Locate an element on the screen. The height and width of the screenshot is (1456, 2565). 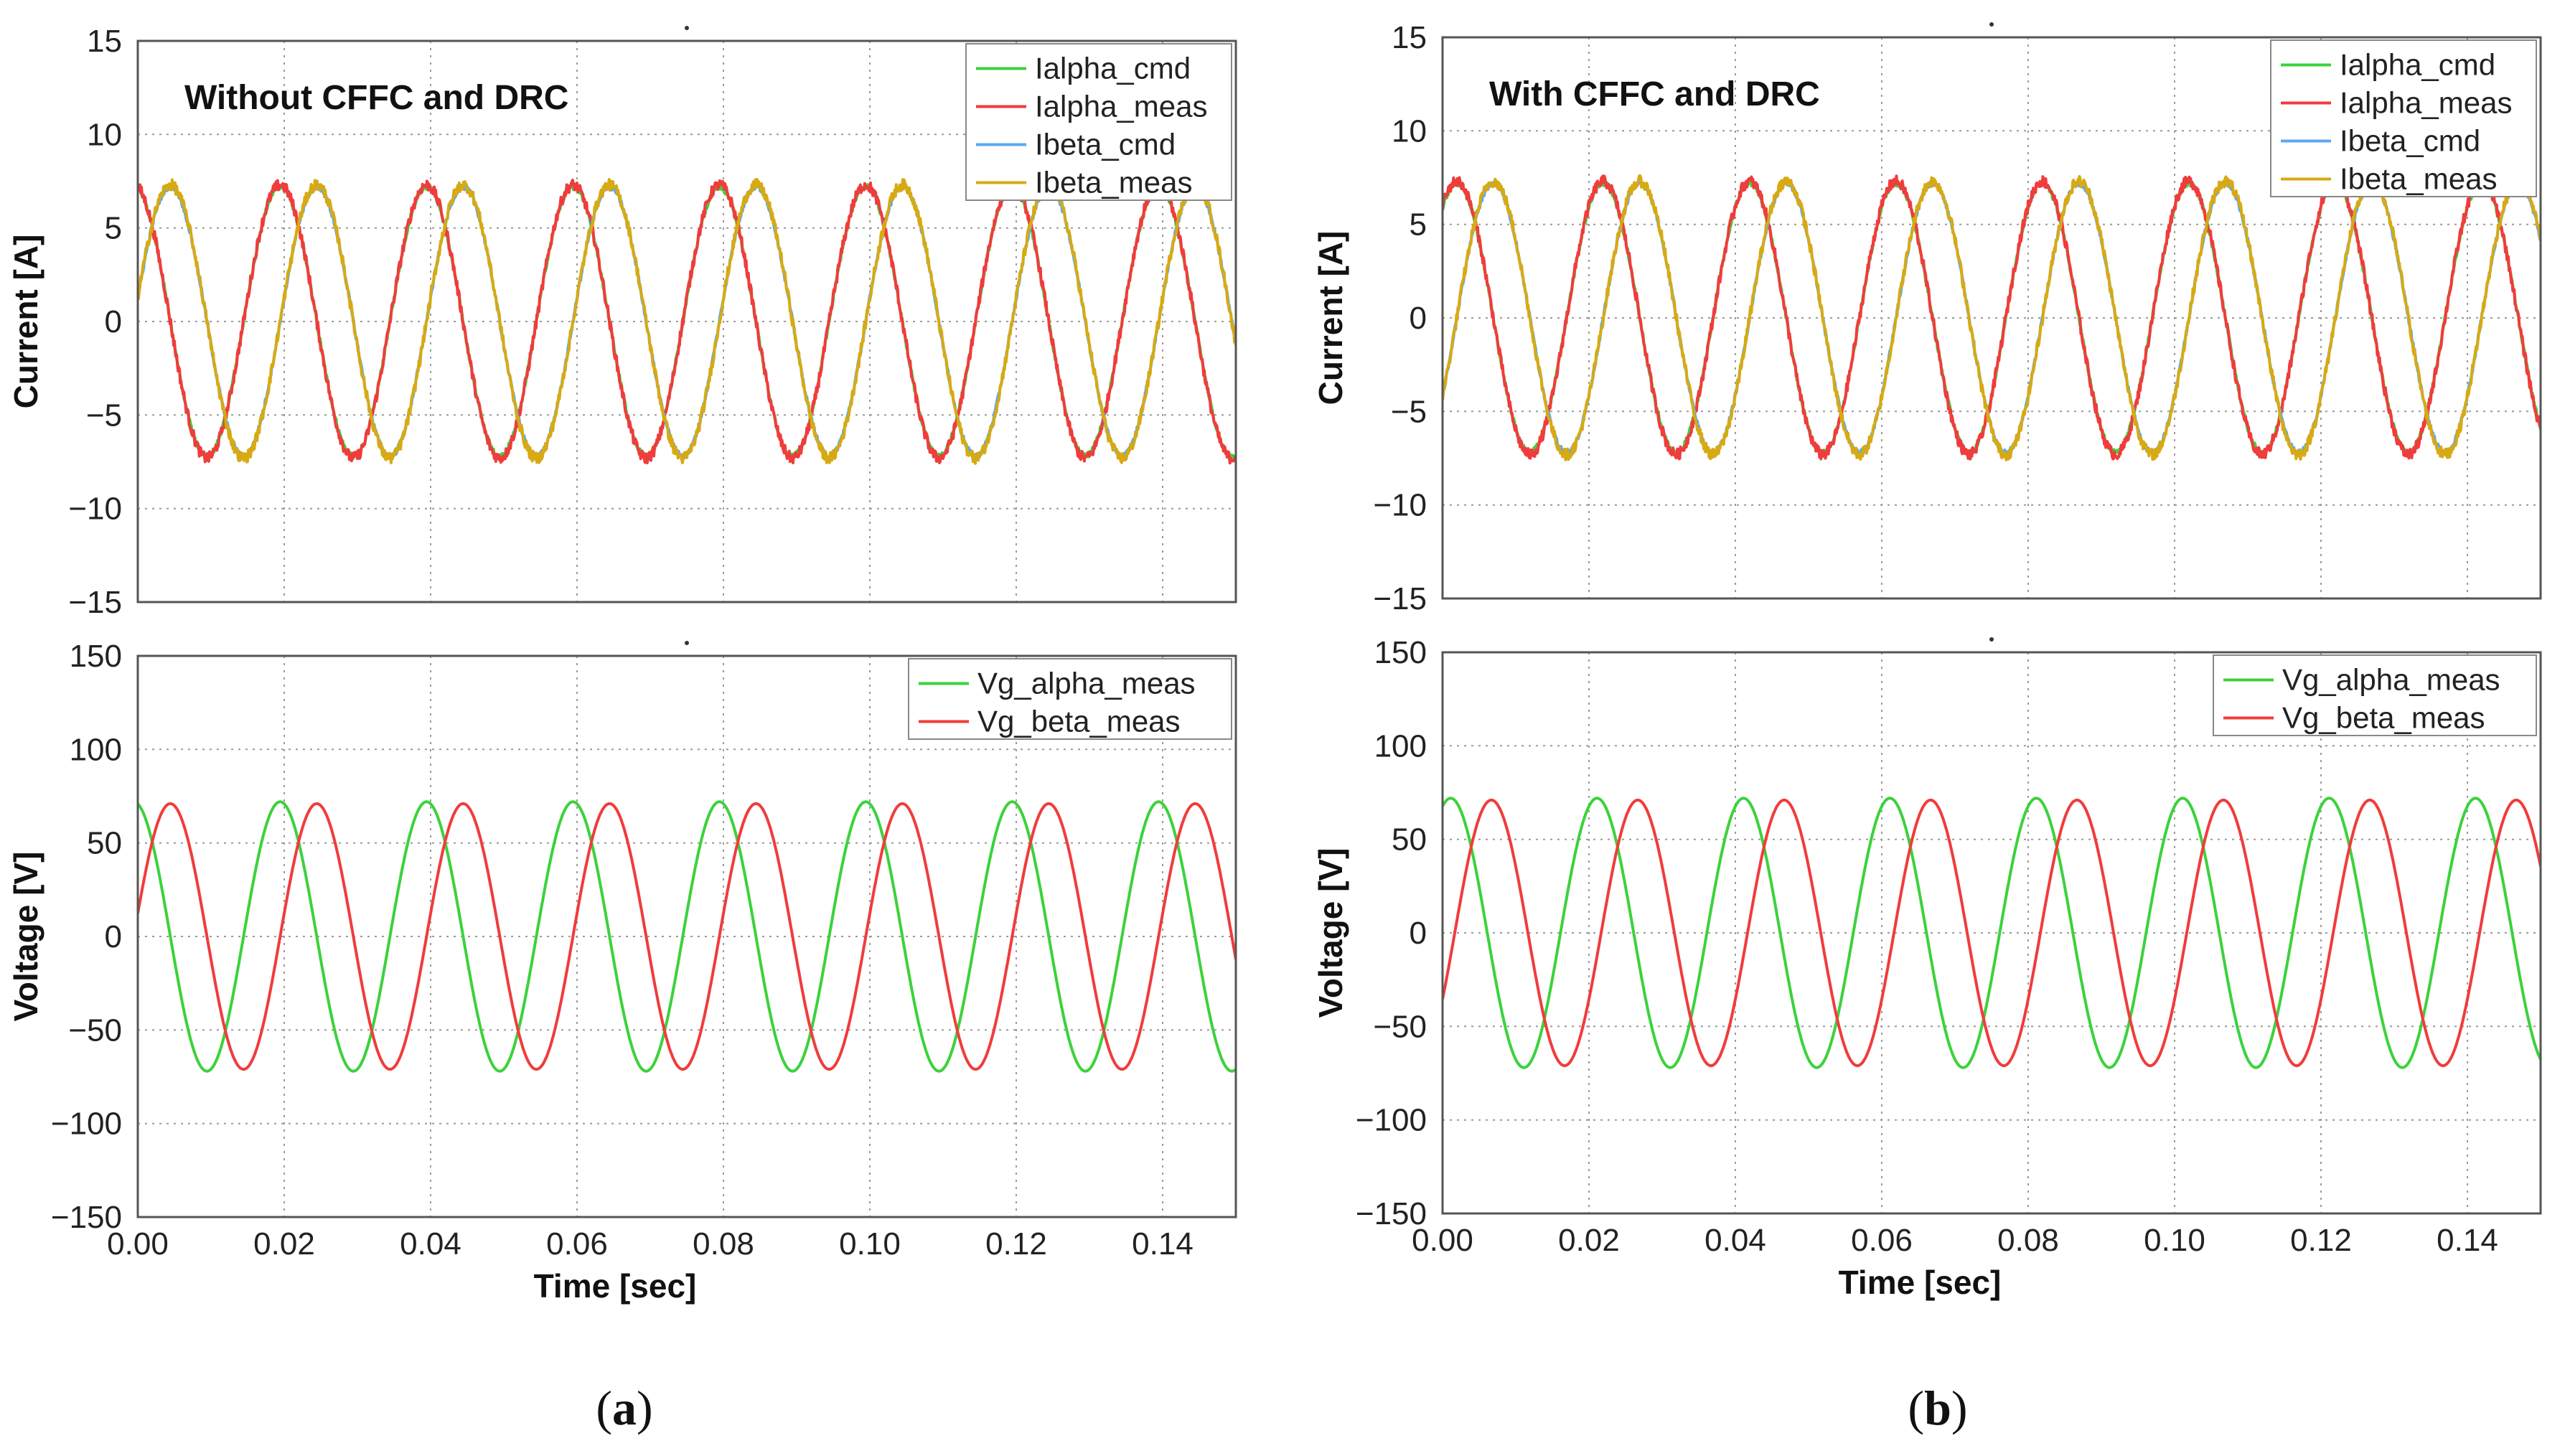
panel-b-caption-close: ) is located at coordinates (1959, 1408).